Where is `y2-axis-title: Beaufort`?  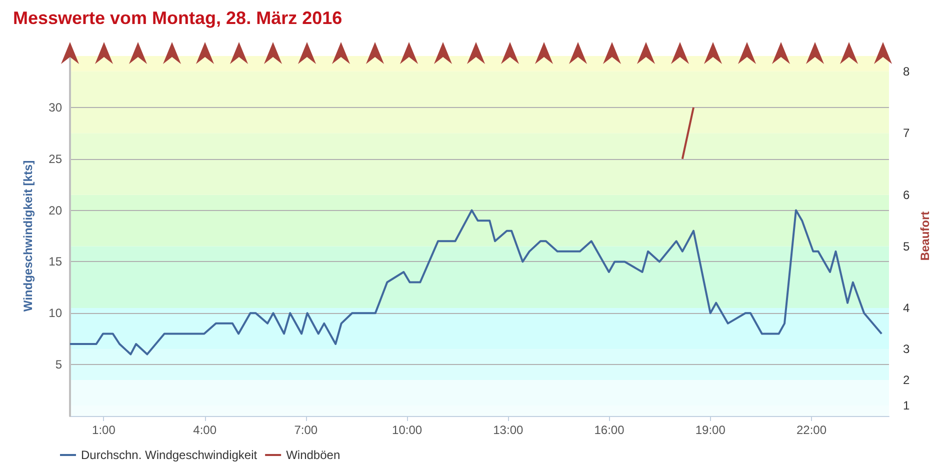
y2-axis-title: Beaufort is located at coordinates (925, 236).